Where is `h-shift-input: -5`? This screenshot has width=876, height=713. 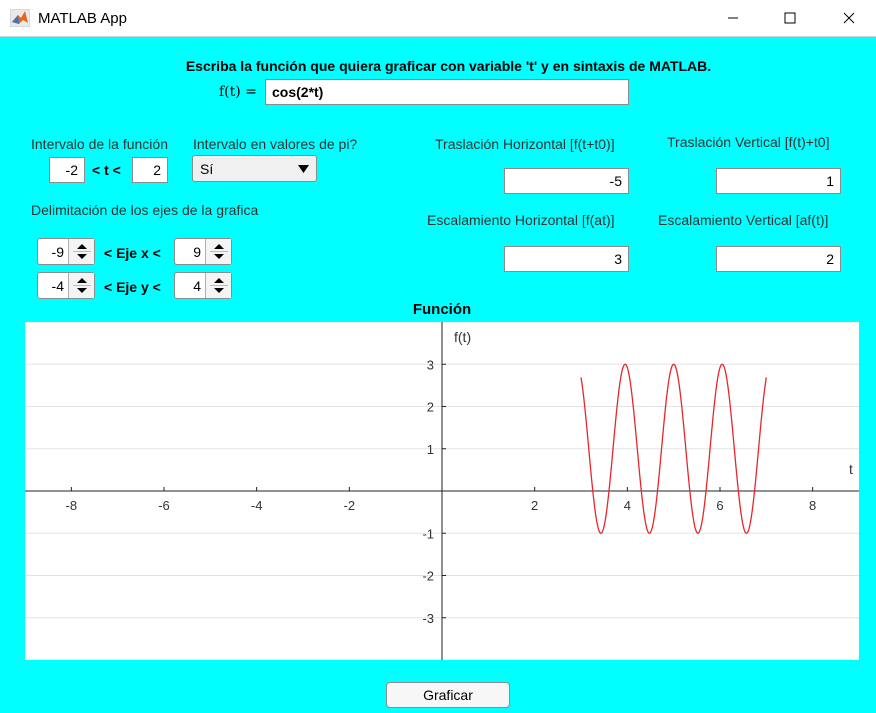 h-shift-input: -5 is located at coordinates (566, 181).